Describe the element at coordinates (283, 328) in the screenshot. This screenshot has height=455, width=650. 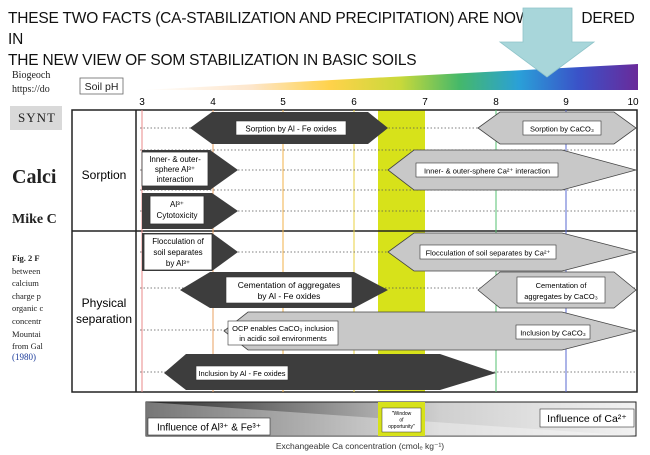
I see `label-ocp-1: OCP enables CaCO₃ inclusion` at that location.